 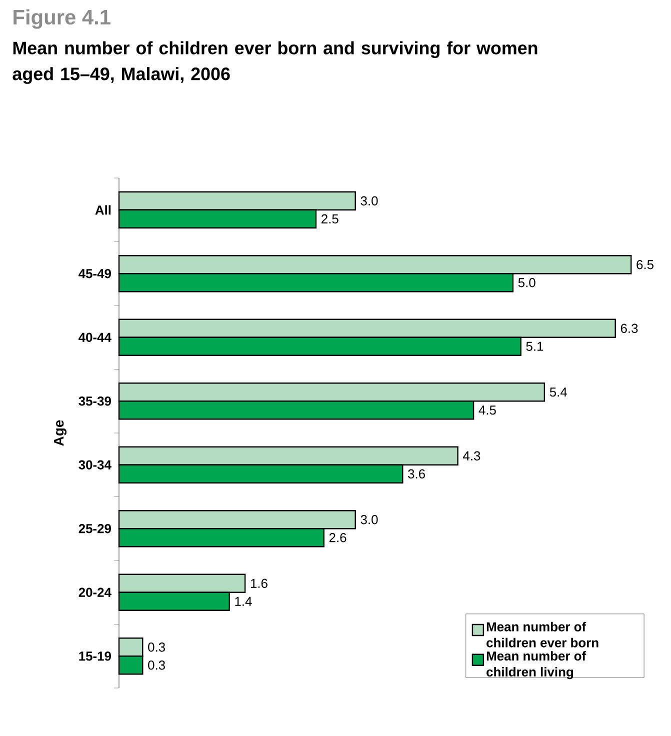 I want to click on y-tick-label: 15-19, so click(x=95, y=656).